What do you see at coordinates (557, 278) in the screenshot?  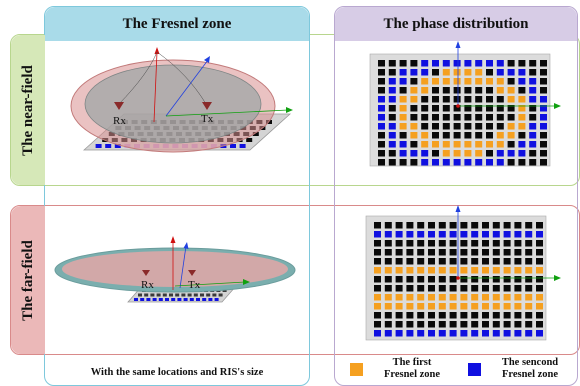 I see `far-field-phase-x-axis-arrow` at bounding box center [557, 278].